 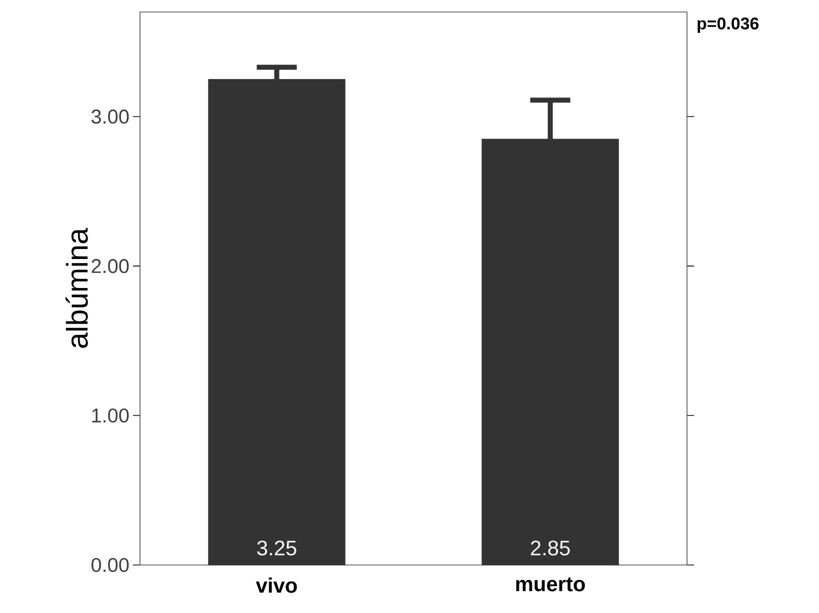 I want to click on data-label: 2.85, so click(x=550, y=548).